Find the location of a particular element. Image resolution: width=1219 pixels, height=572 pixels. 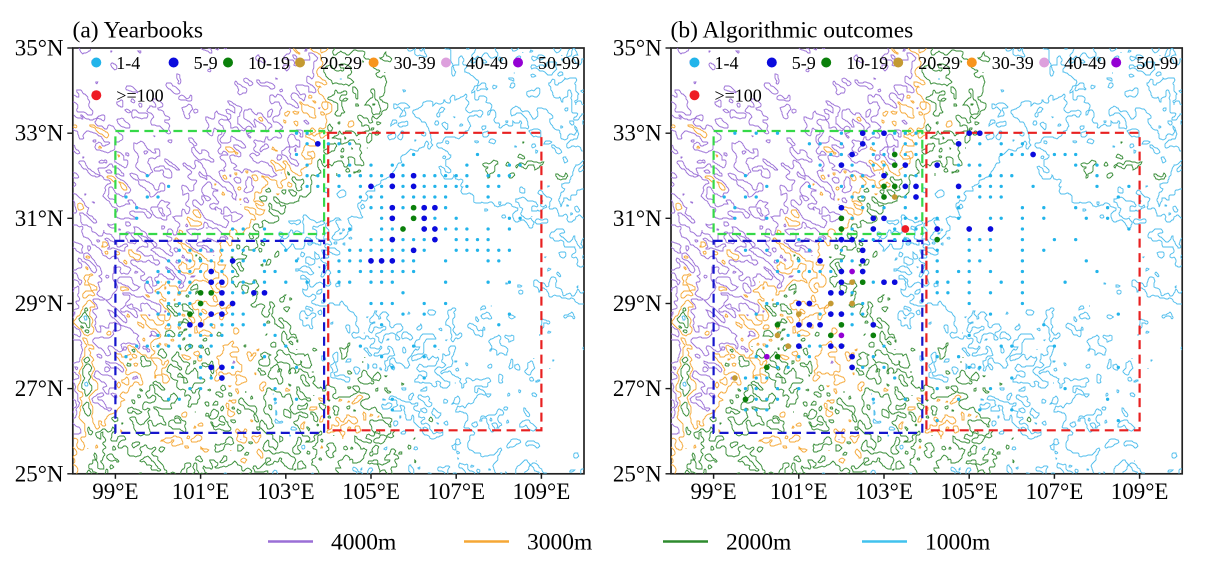

svg-text: 4000m is located at coordinates (363, 543).